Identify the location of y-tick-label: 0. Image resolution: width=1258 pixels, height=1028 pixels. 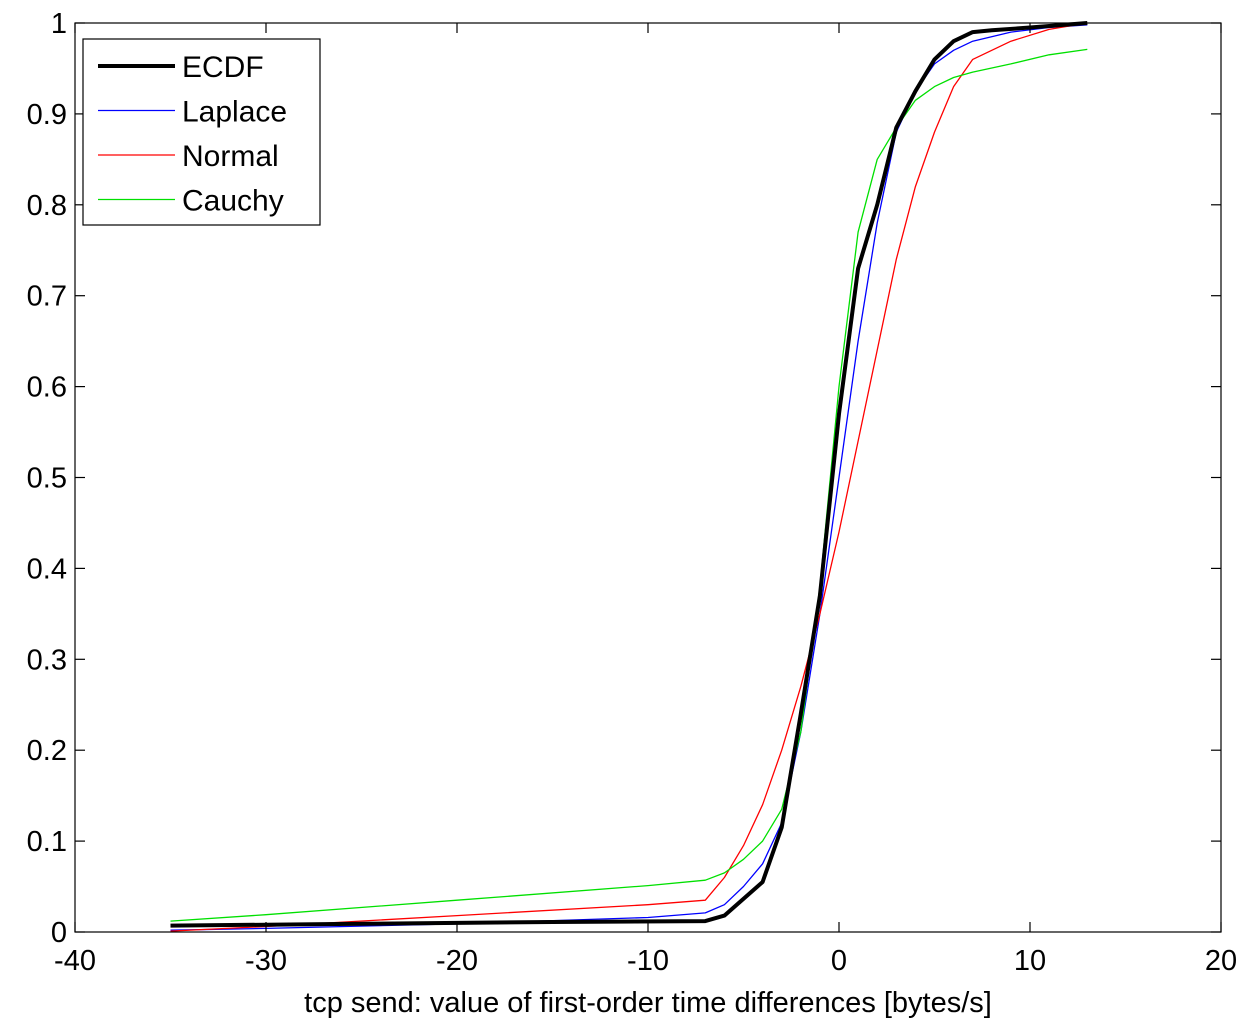
(59, 933).